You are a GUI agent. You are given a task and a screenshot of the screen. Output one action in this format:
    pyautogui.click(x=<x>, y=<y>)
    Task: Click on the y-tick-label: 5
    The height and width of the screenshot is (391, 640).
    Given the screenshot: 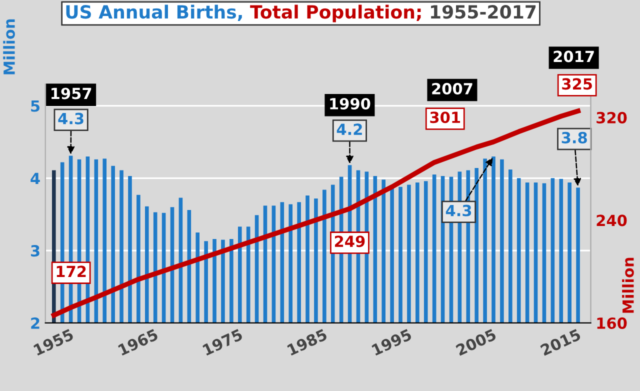 What is the action you would take?
    pyautogui.click(x=35, y=106)
    